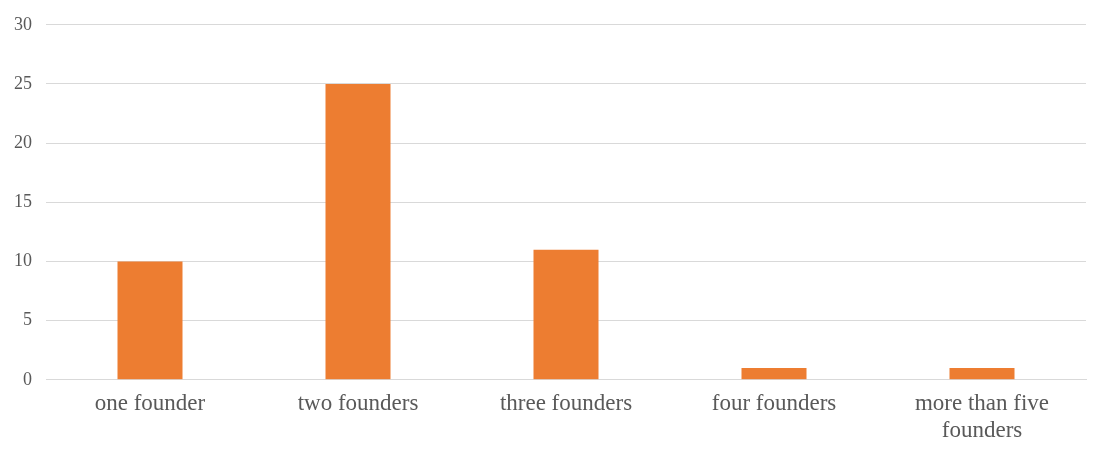 This screenshot has height=455, width=1096. What do you see at coordinates (150, 402) in the screenshot?
I see `x-tick-label: one founder` at bounding box center [150, 402].